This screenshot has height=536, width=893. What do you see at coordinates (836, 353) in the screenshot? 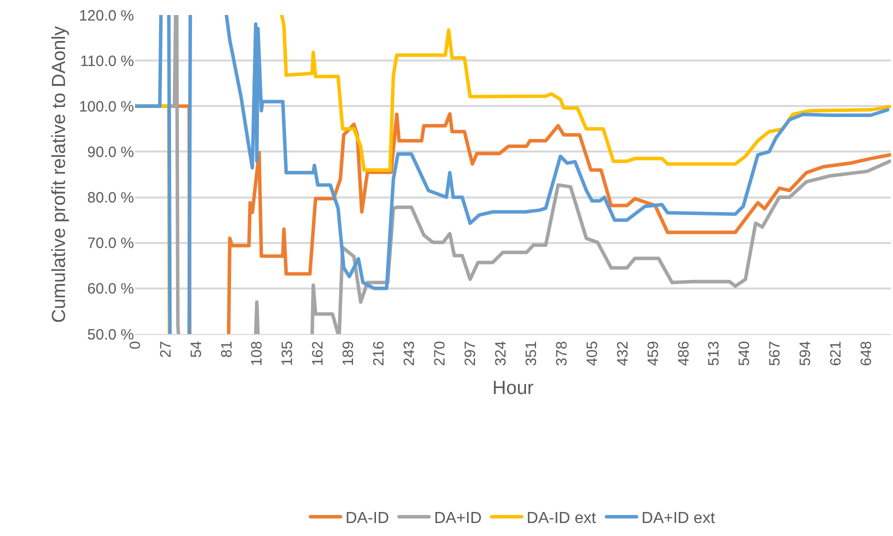
I see `x-tick-label: 621` at bounding box center [836, 353].